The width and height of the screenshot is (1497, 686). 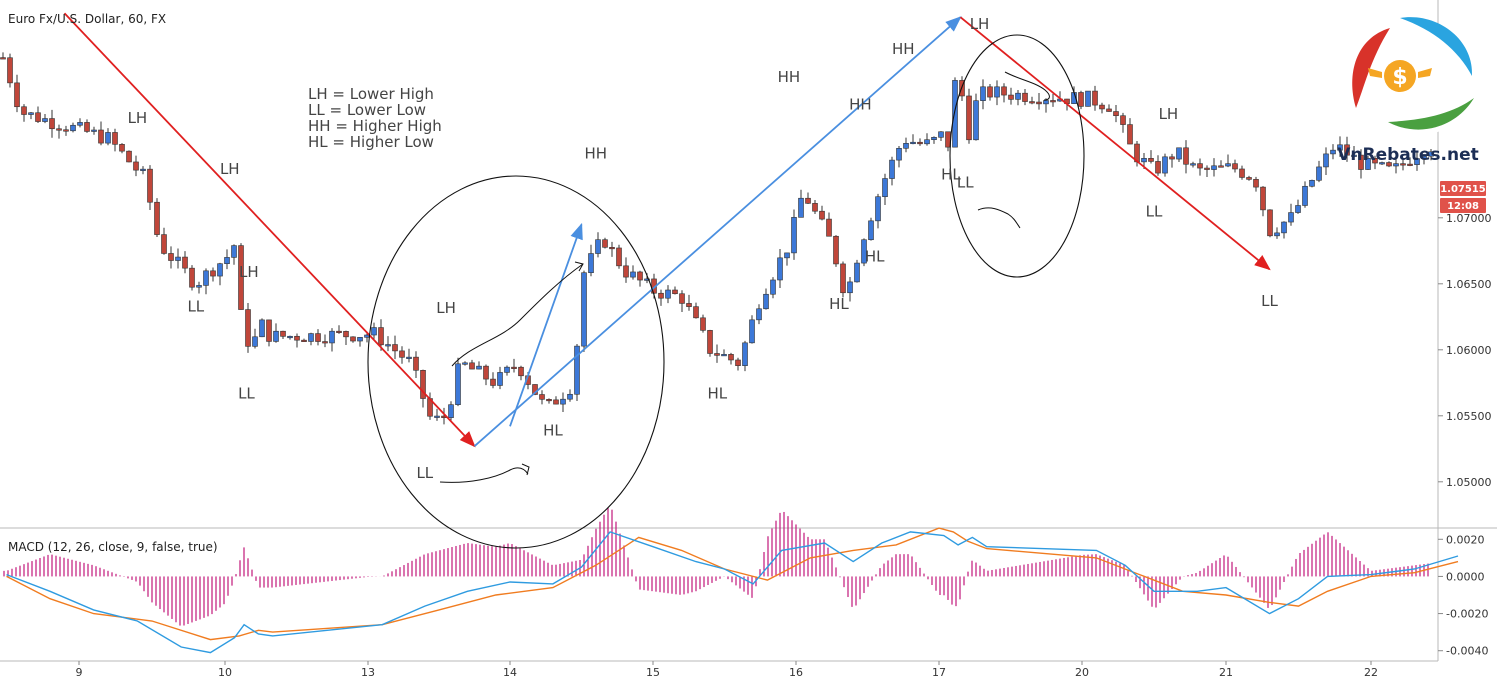 I want to click on consolidation-ellipse, so click(x=516, y=362).